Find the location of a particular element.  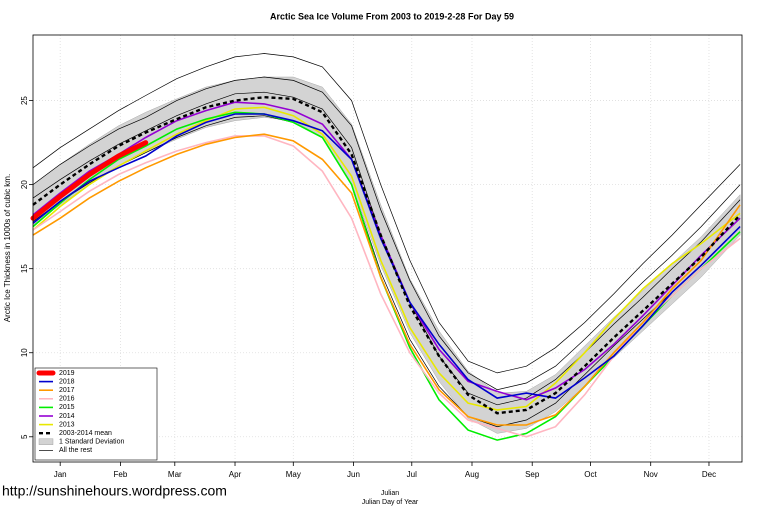

y-tick-label: 25 is located at coordinates (24, 100).